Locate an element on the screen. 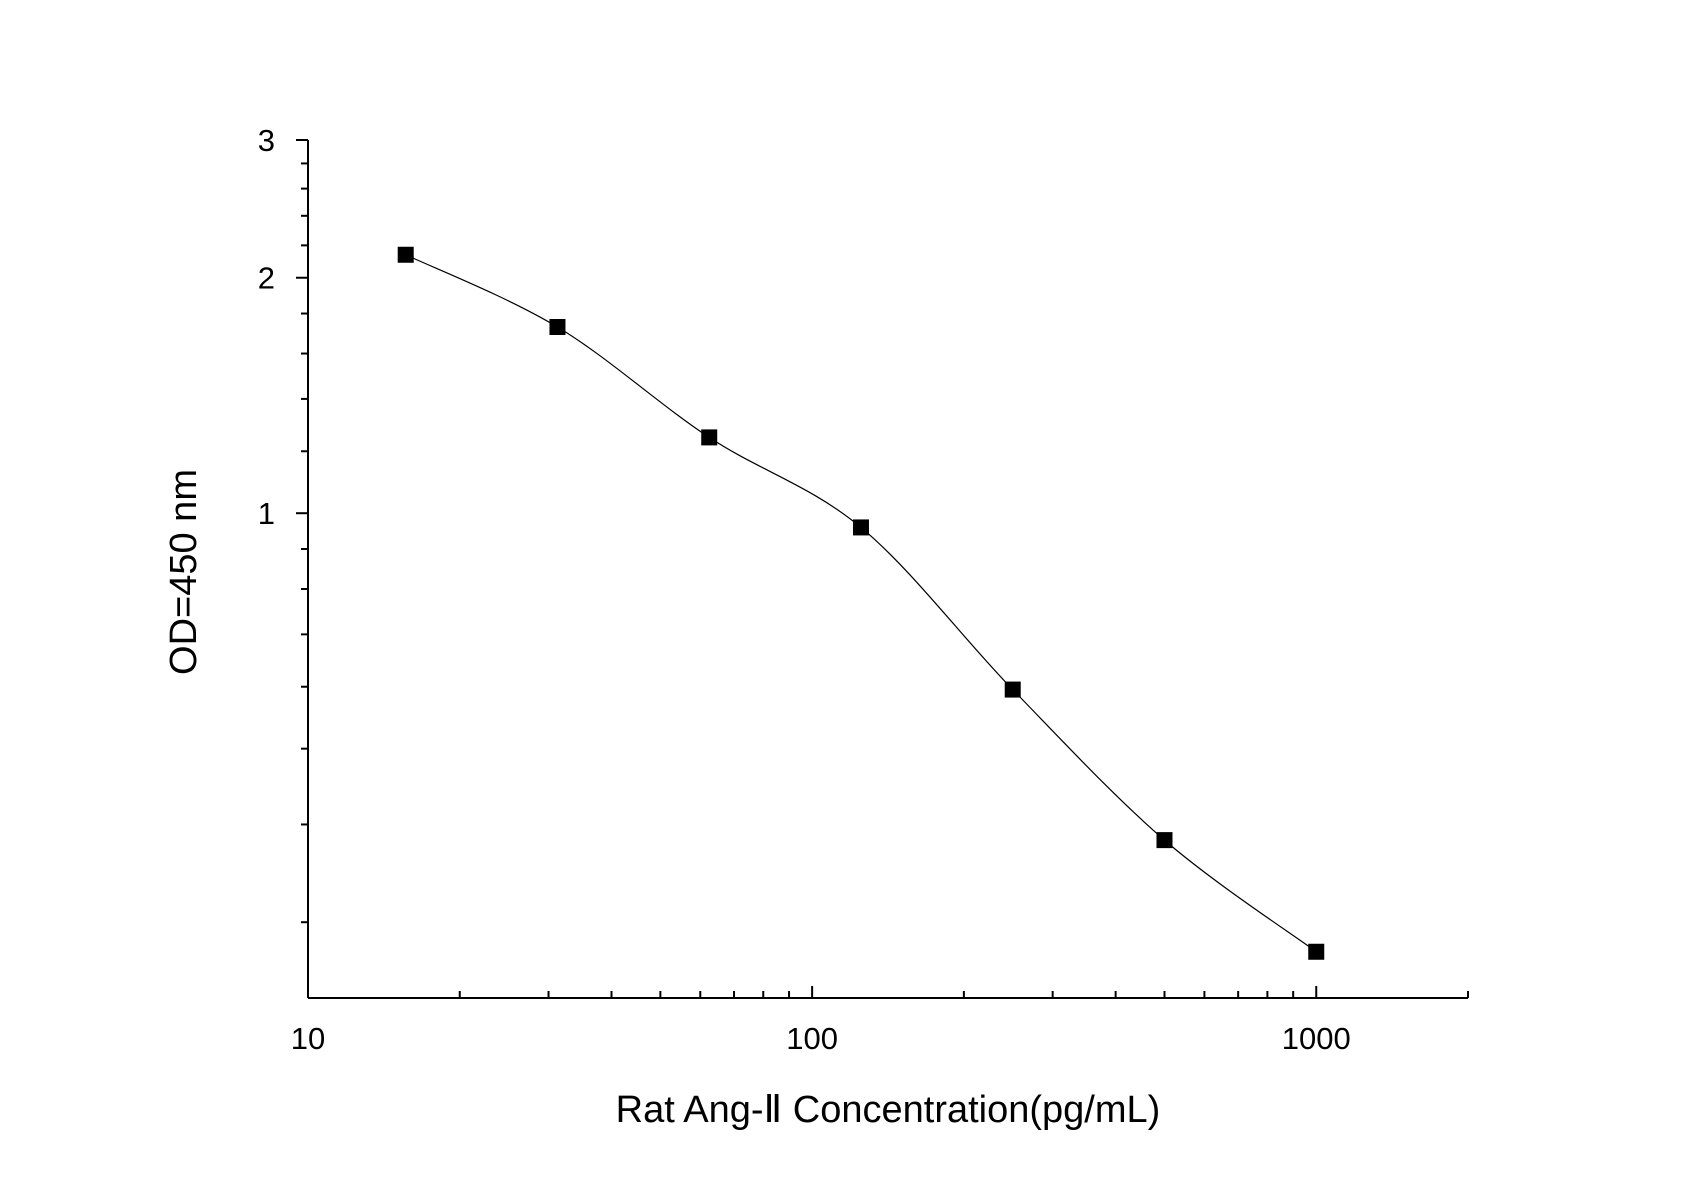 This screenshot has width=1695, height=1189. x-tick-label: 10 is located at coordinates (308, 1038).